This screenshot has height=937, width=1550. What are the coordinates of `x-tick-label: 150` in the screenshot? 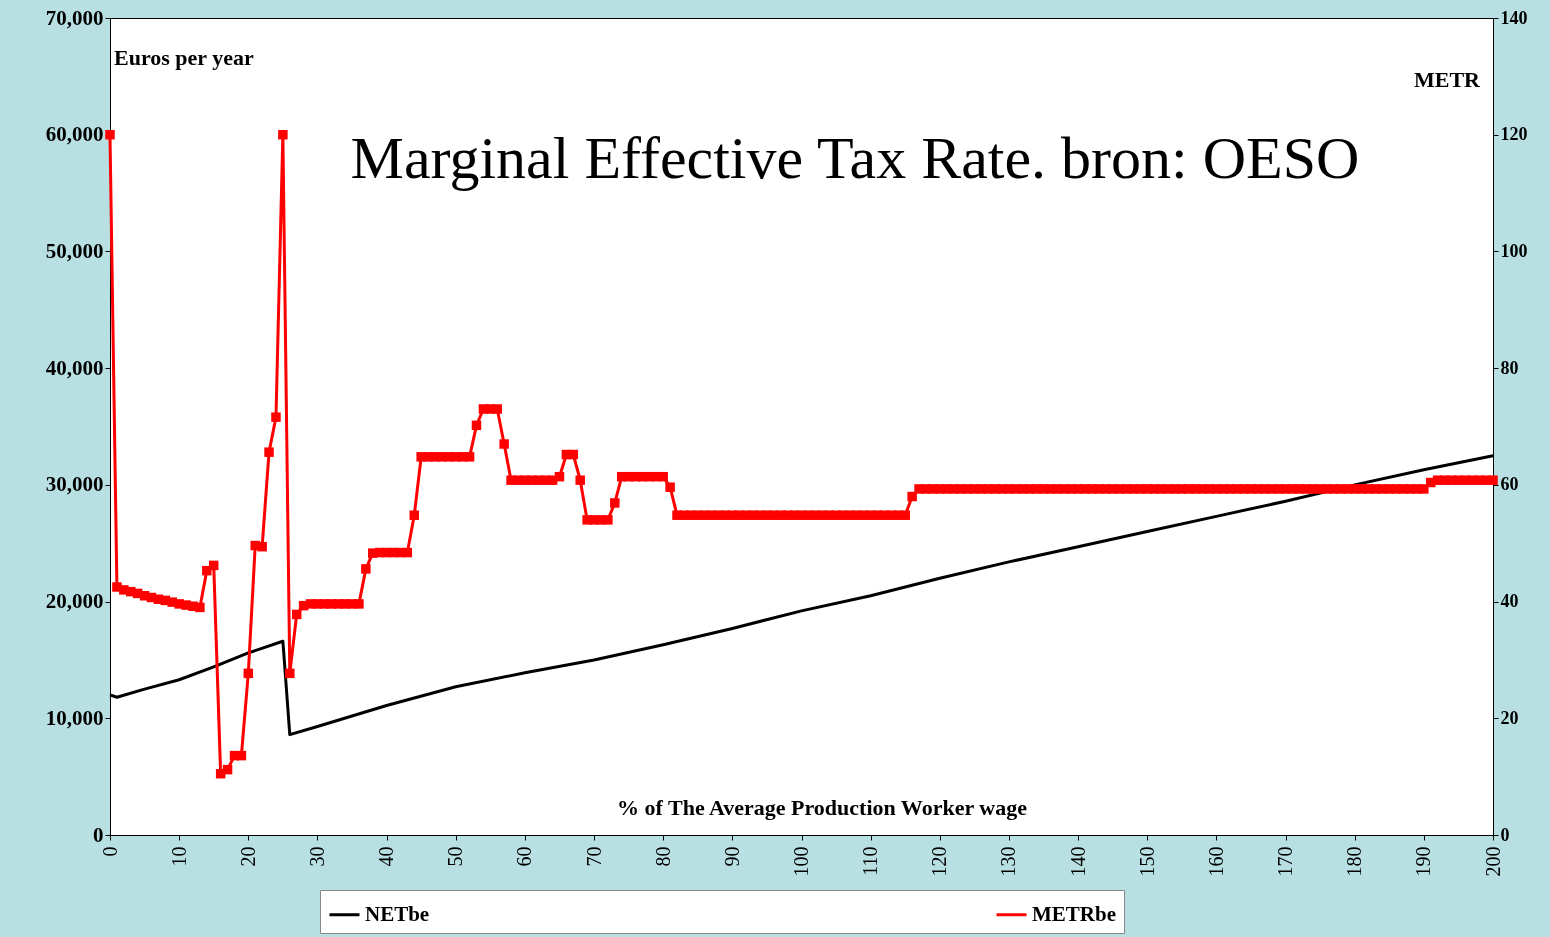 It's located at (1146, 861).